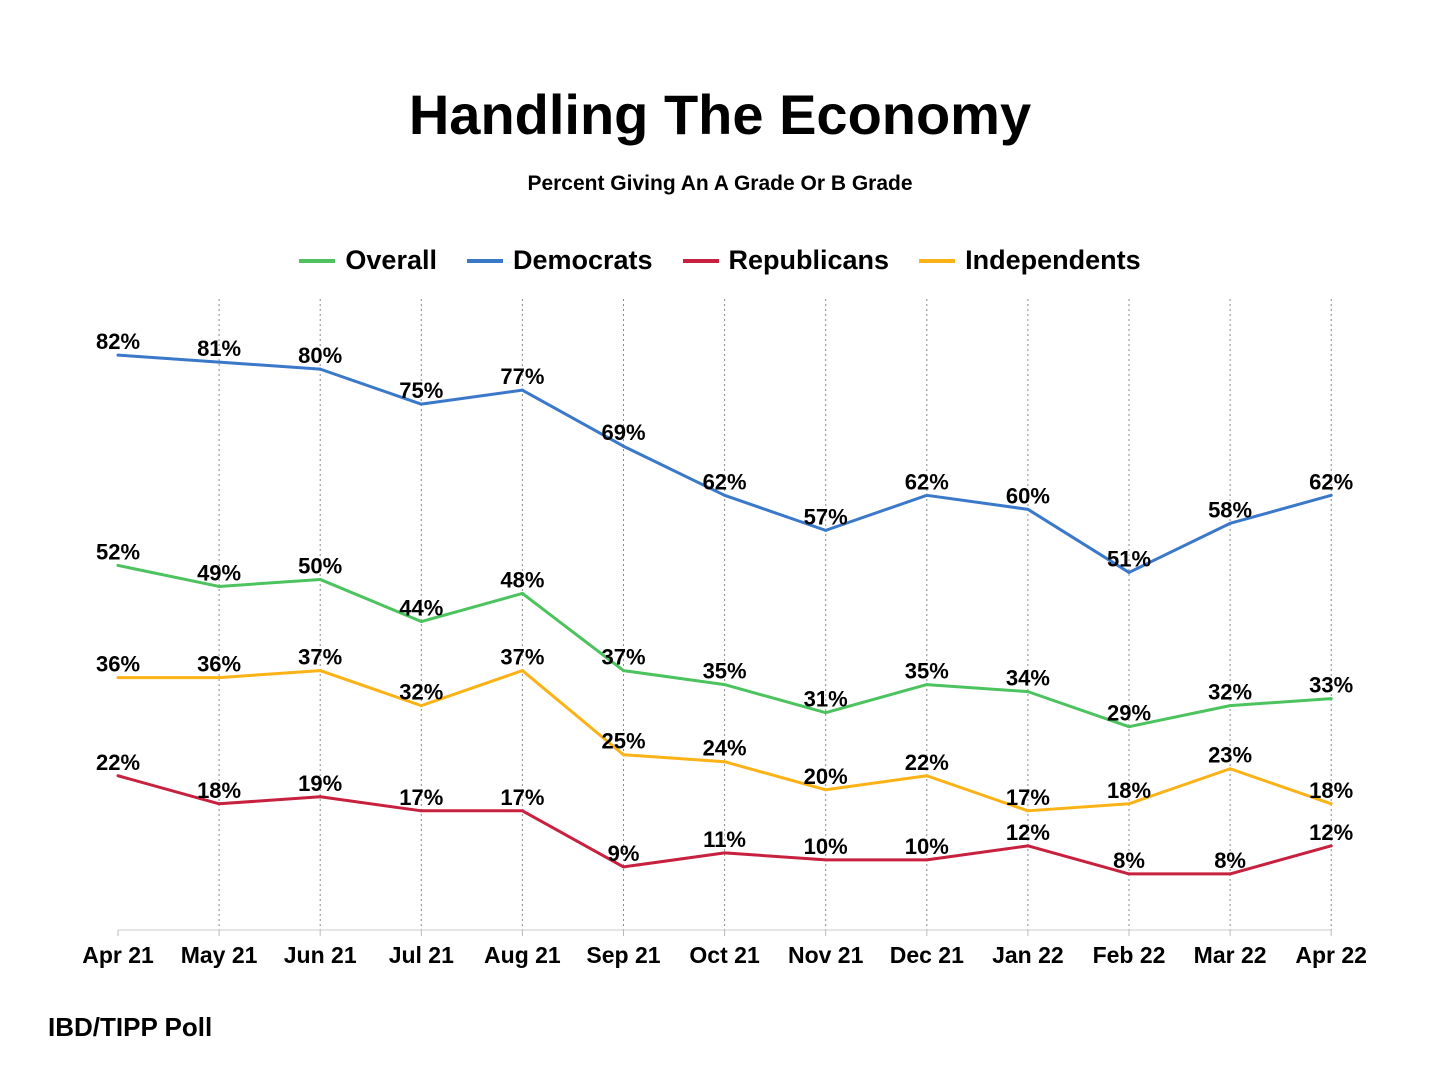  What do you see at coordinates (937, 260) in the screenshot?
I see `legend-swatch` at bounding box center [937, 260].